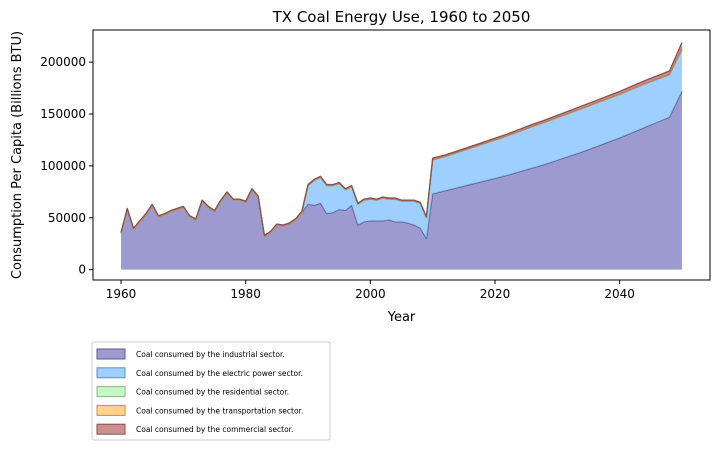 The width and height of the screenshot is (725, 450). I want to click on x-tick-label: 1980, so click(245, 294).